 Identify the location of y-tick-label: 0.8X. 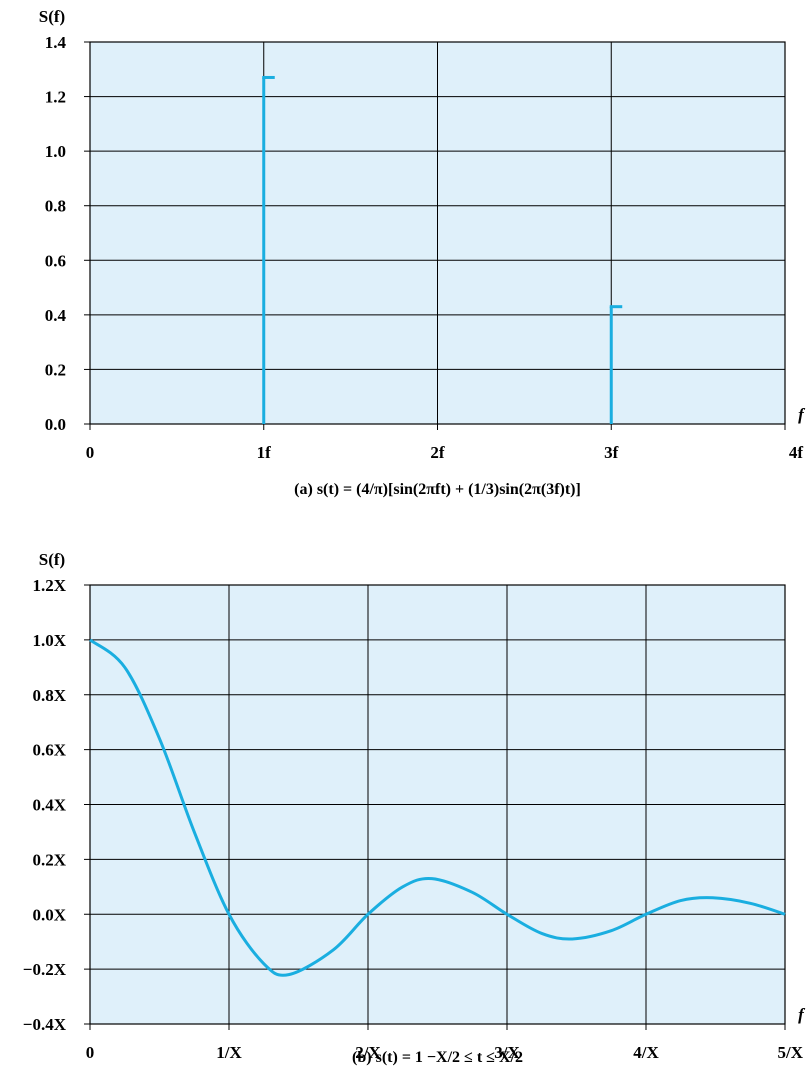
(49, 695).